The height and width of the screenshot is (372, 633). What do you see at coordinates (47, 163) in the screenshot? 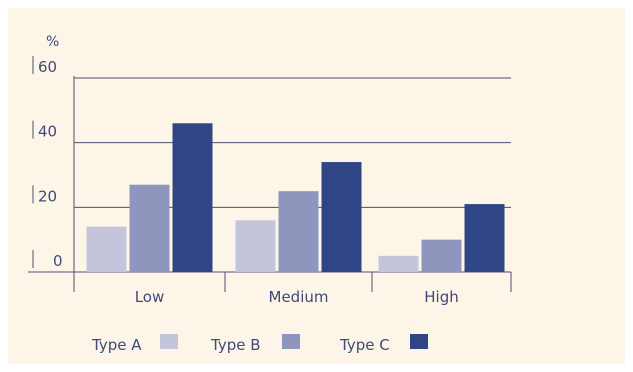
I see `y-tick-labels: 0 20 40 60` at bounding box center [47, 163].